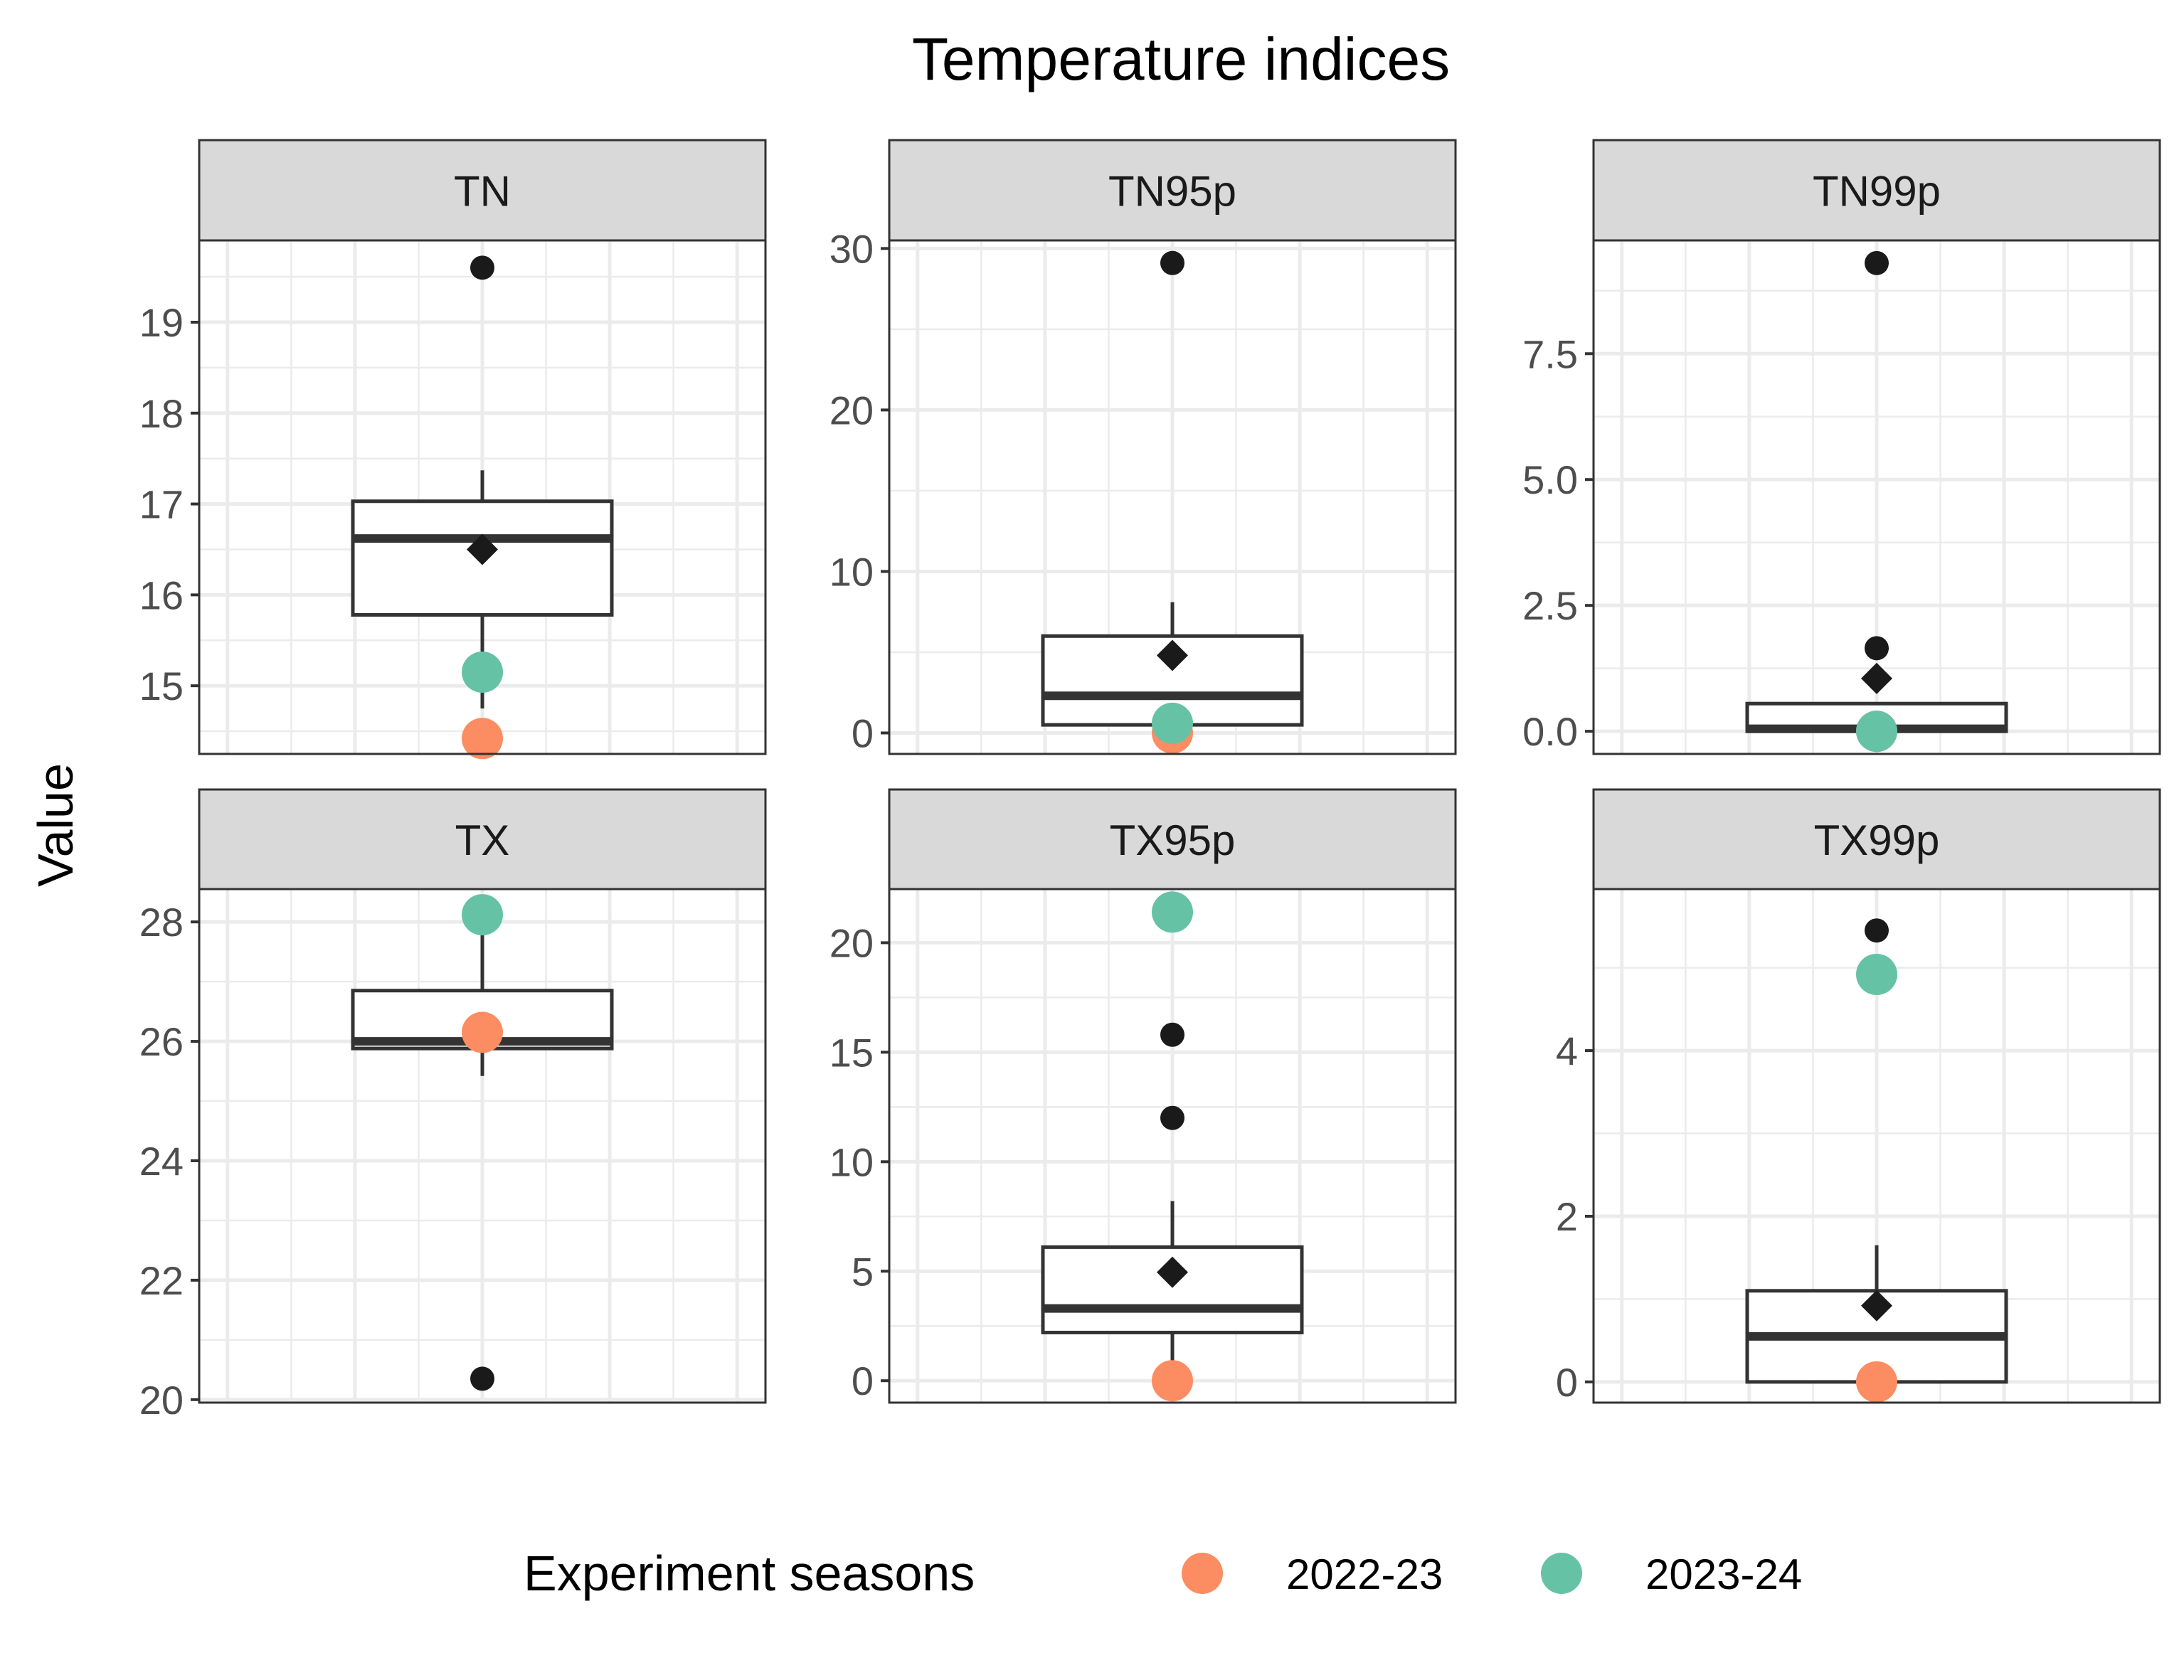 The width and height of the screenshot is (2184, 1680). I want to click on legend: Experiment seasons 2022-23 2023-24, so click(1163, 1573).